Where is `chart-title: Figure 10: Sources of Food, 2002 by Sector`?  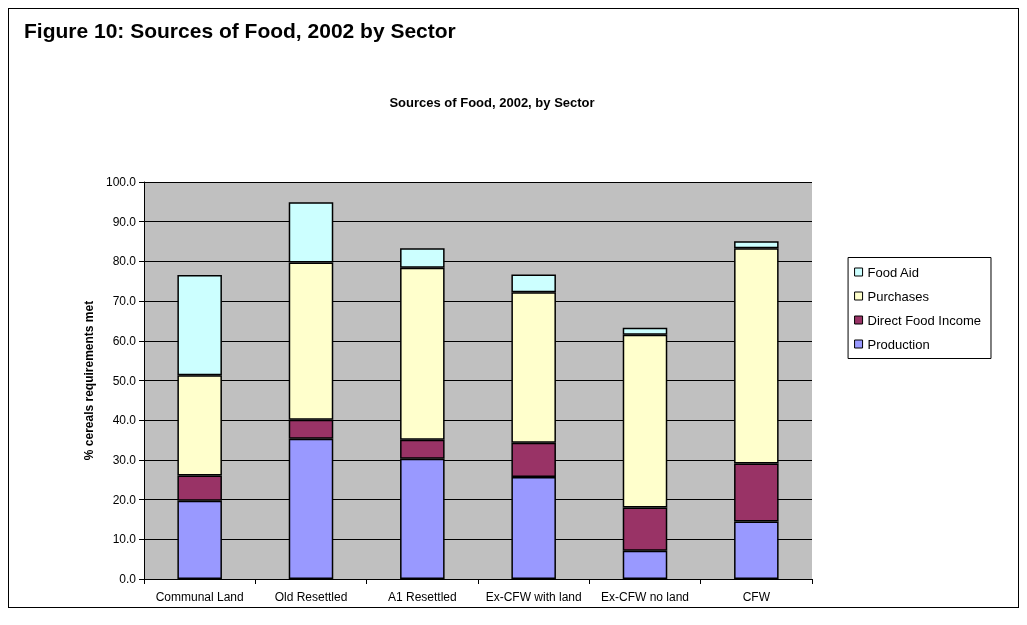 chart-title: Figure 10: Sources of Food, 2002 by Sector is located at coordinates (240, 30).